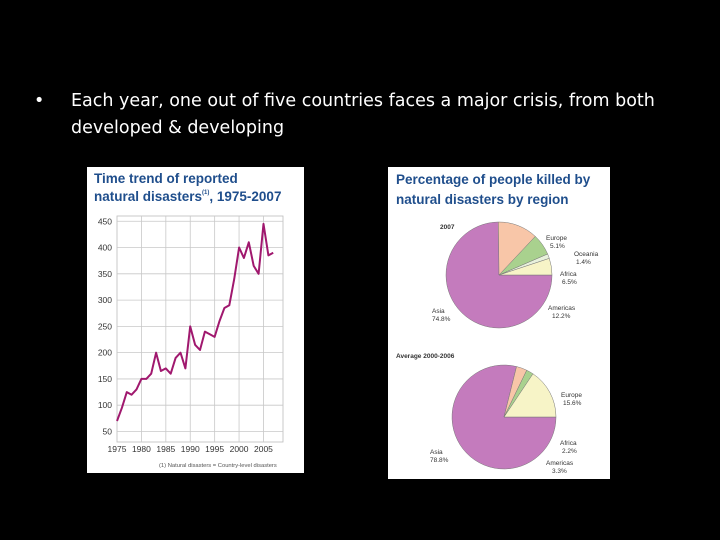  What do you see at coordinates (482, 199) in the screenshot?
I see `chart-title-line2: natural disasters by region` at bounding box center [482, 199].